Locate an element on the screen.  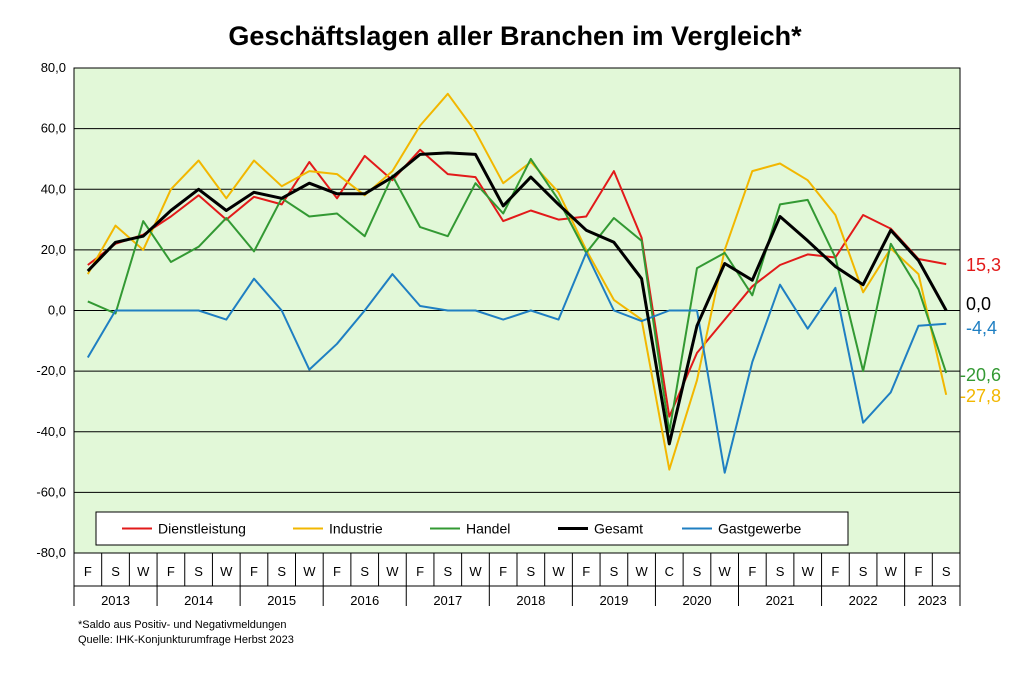
y-tick-label: -80,0 is located at coordinates (51, 552).